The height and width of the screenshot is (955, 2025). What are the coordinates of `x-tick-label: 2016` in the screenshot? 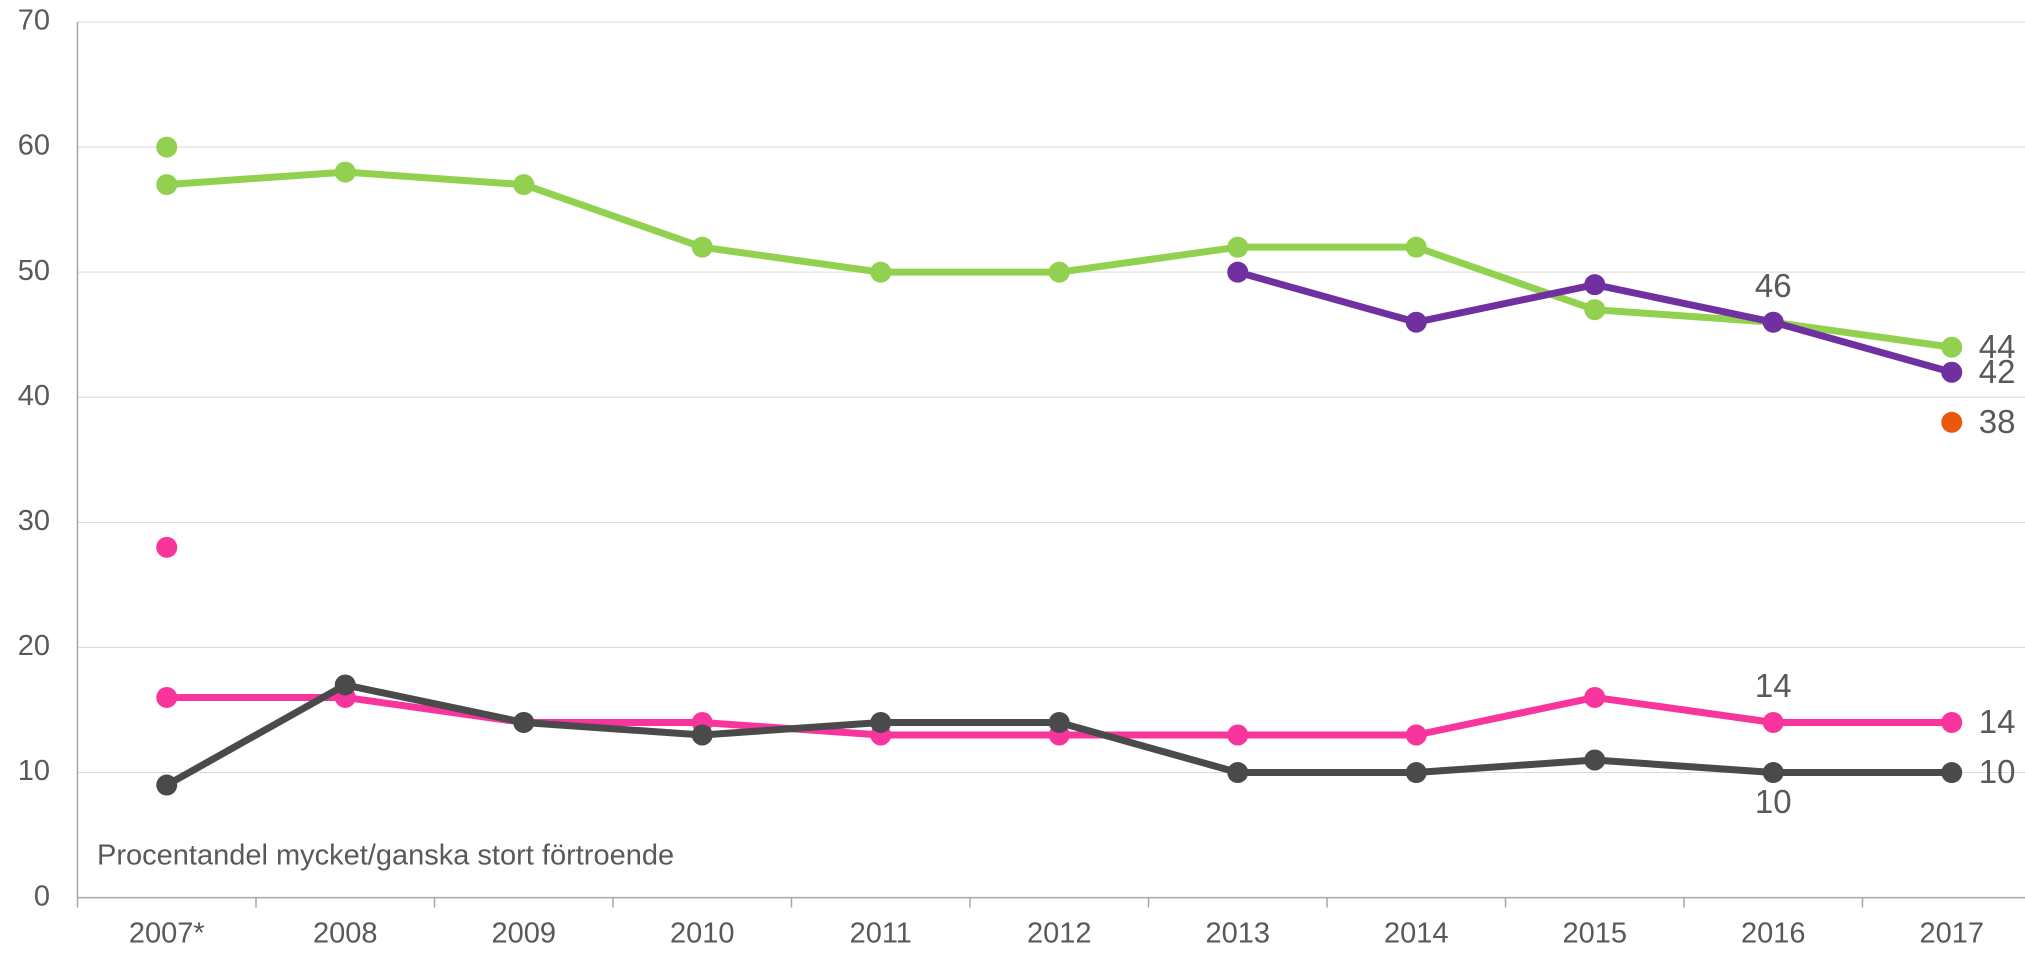 It's located at (1773, 933).